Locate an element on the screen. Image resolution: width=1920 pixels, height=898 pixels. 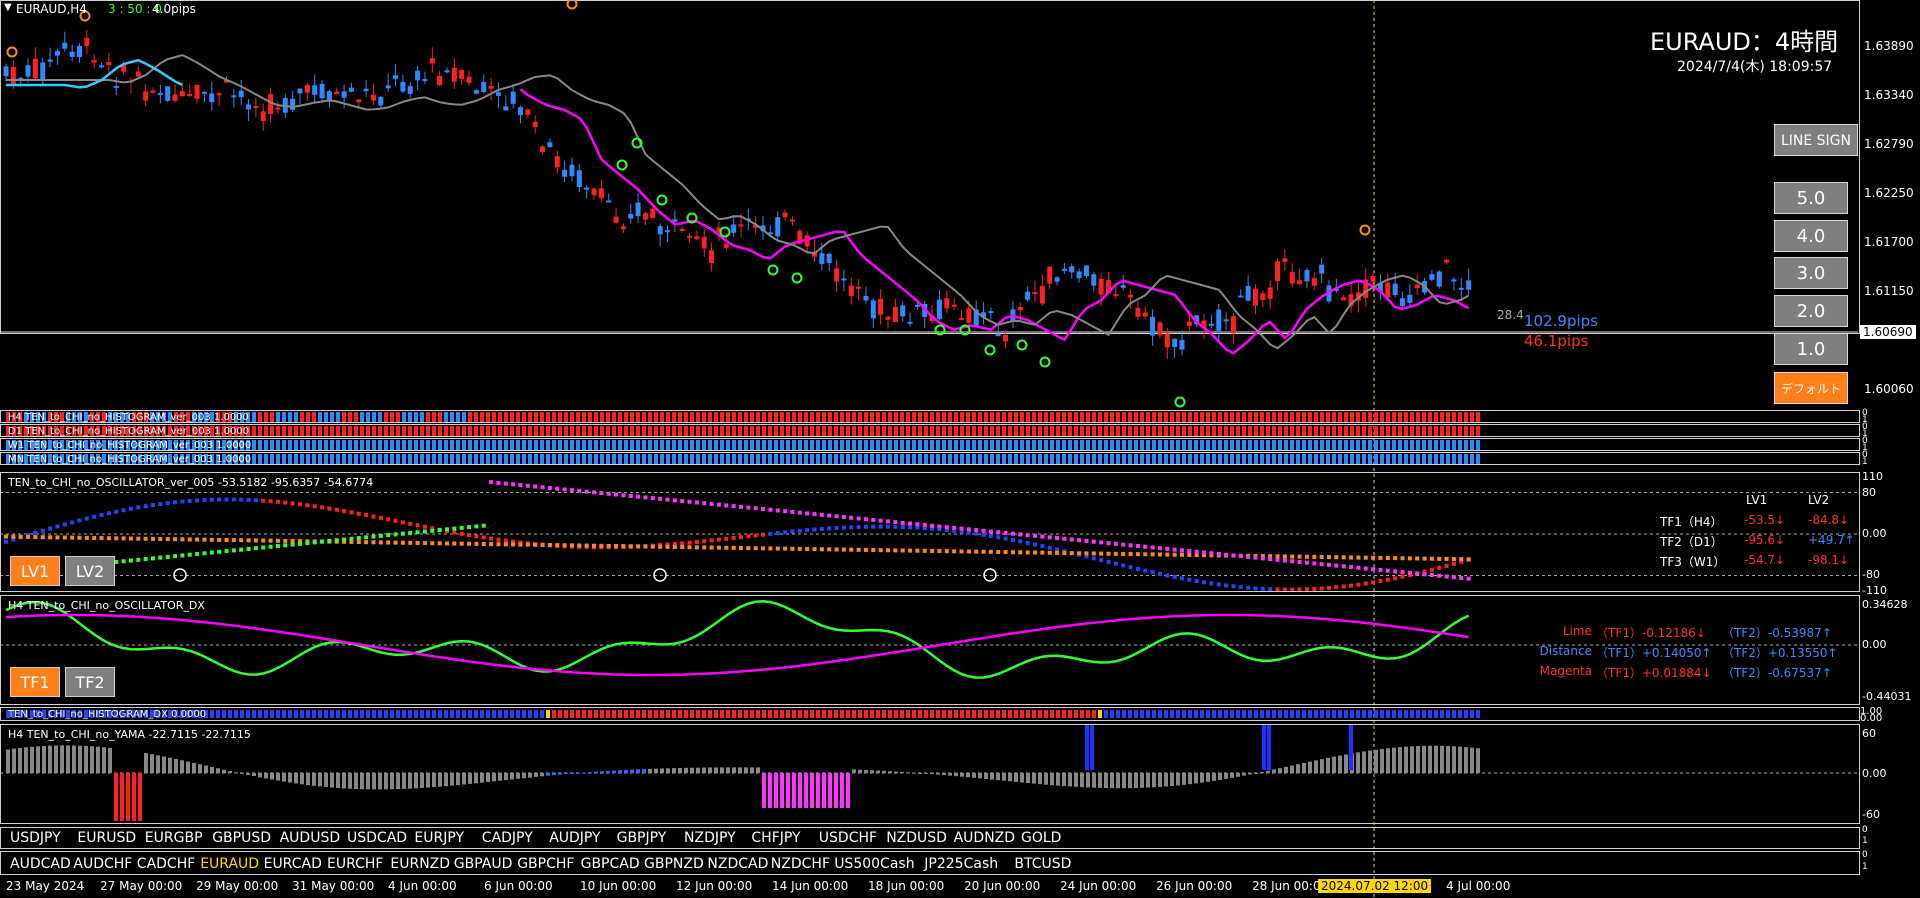
symbol-eurchf: EURCHF is located at coordinates (355, 864).